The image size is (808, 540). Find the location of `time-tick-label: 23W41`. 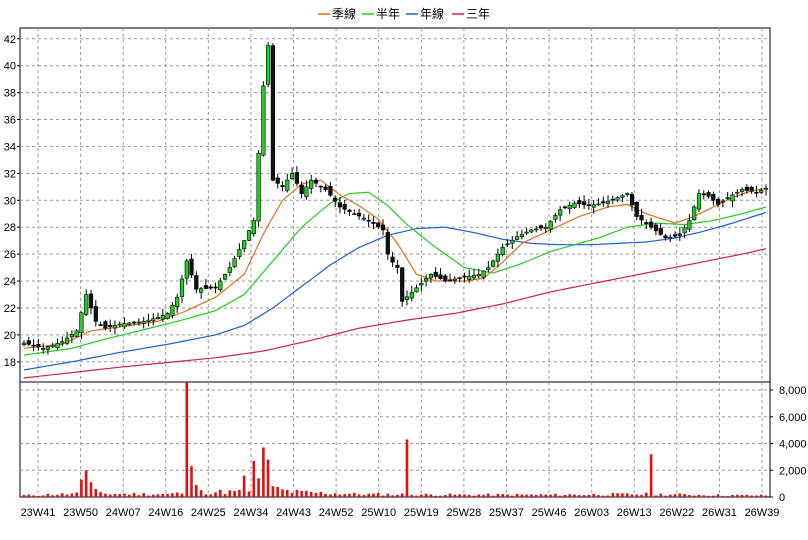

time-tick-label: 23W41 is located at coordinates (38, 513).